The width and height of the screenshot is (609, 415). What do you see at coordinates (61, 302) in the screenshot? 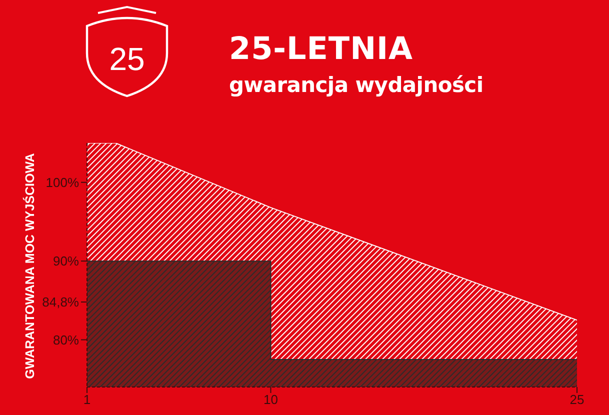
I see `y-tick-label: 84,8%` at bounding box center [61, 302].